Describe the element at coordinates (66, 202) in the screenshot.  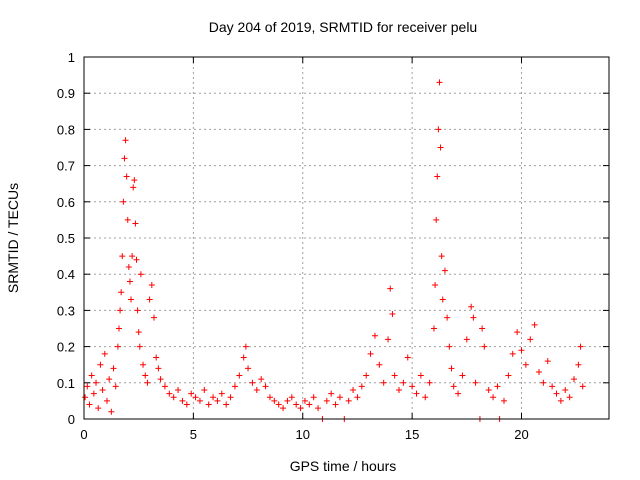
I see `y-tick-label: 0.6` at that location.